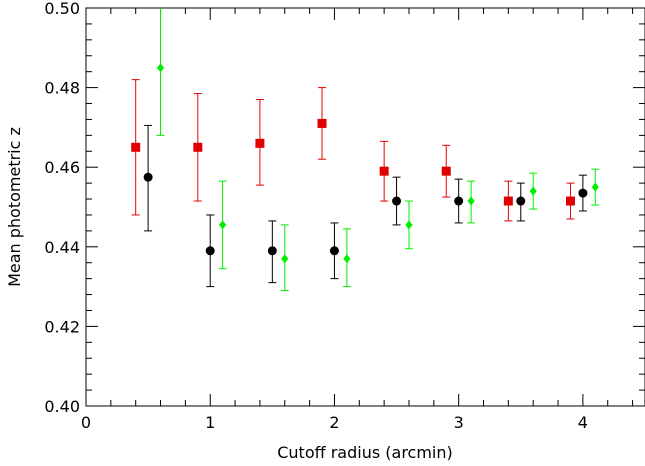  I want to click on y-tick-label: 0.40, so click(62, 406).